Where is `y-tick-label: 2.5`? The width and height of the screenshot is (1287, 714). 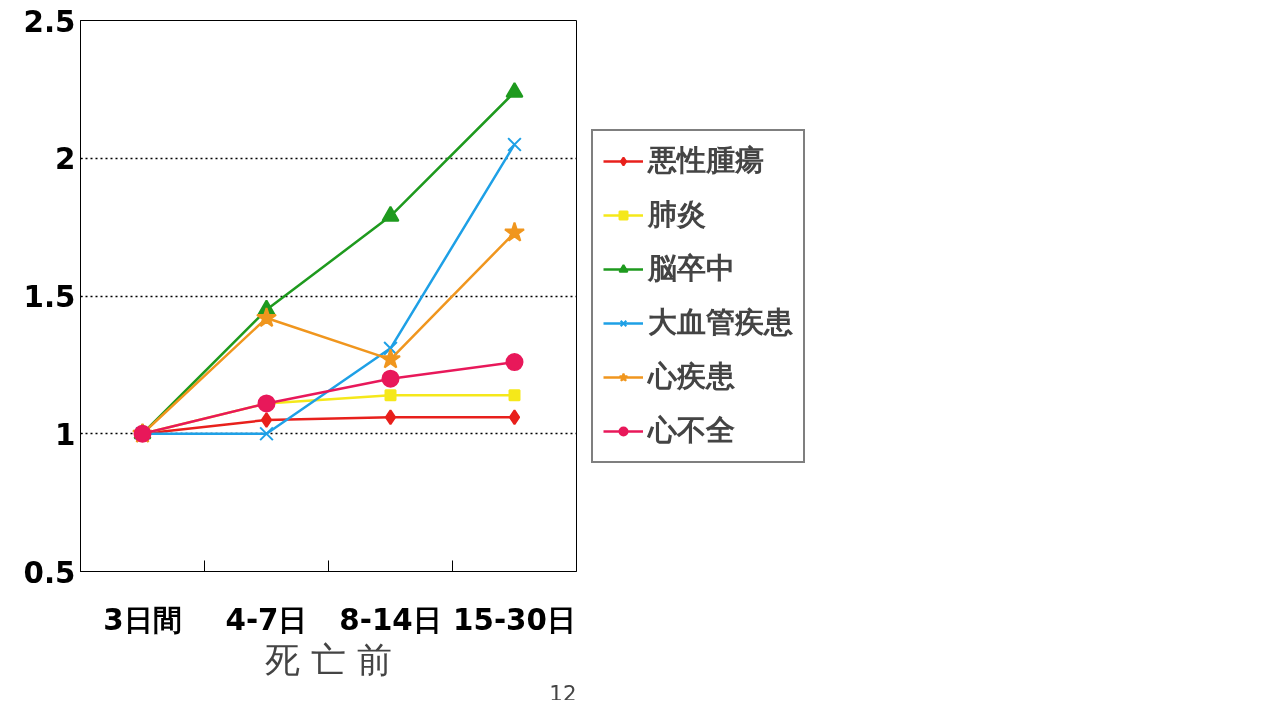 y-tick-label: 2.5 is located at coordinates (49, 21).